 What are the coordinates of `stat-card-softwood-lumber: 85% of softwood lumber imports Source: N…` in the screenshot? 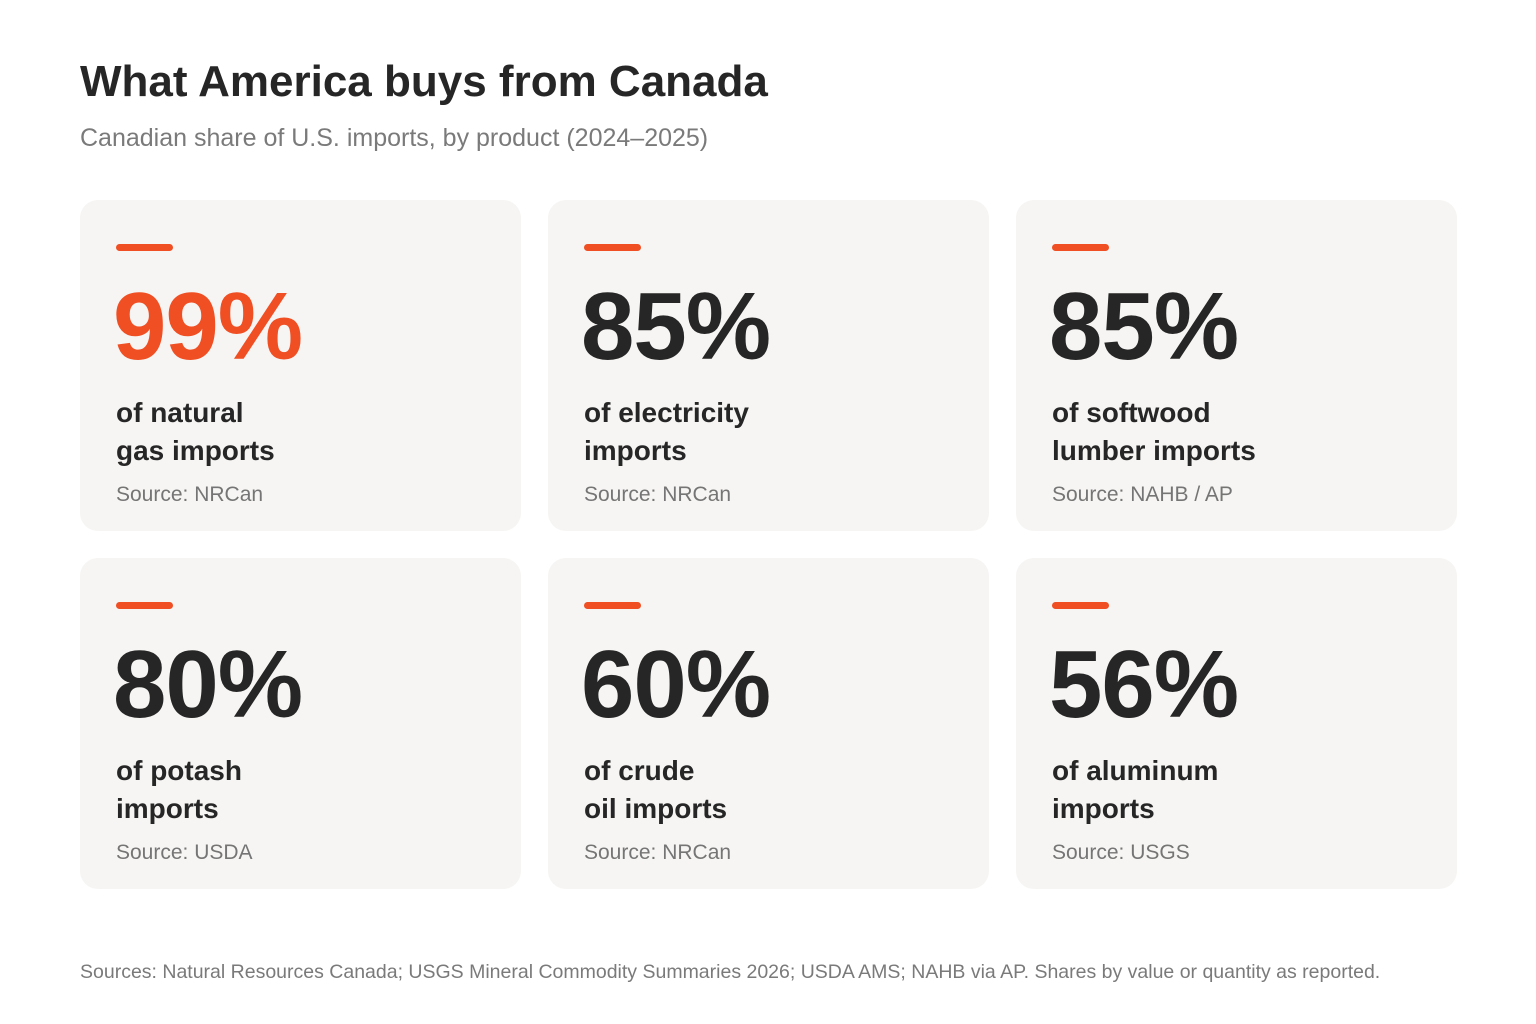 It's located at (1236, 365).